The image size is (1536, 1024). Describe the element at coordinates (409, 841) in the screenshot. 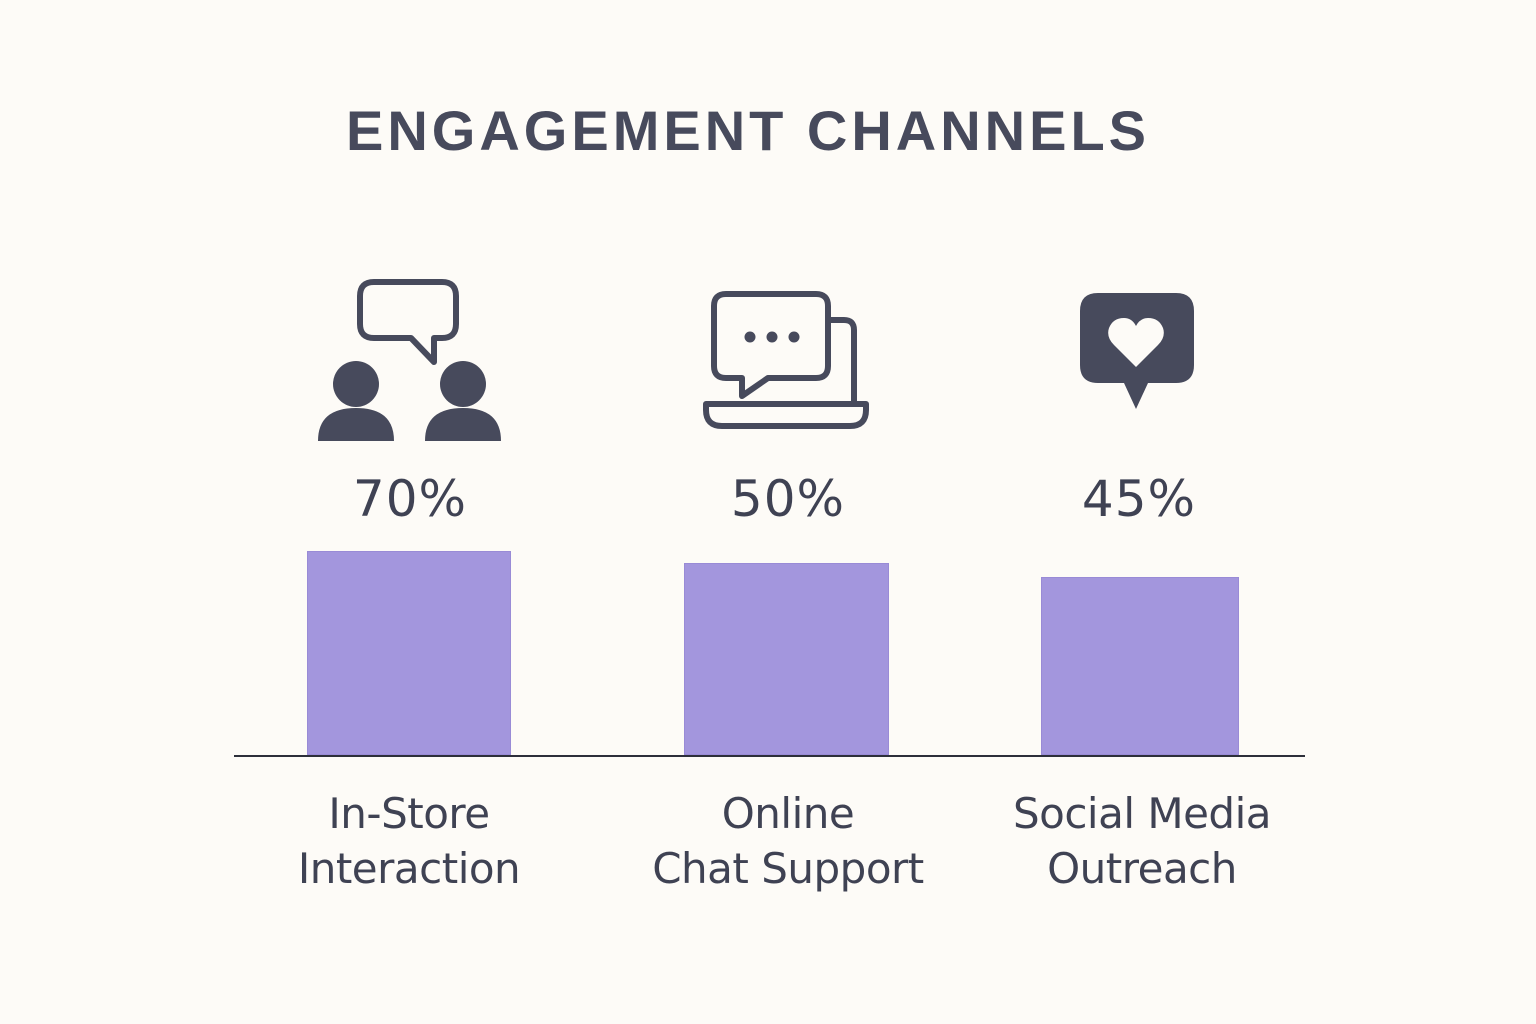

I see `category-label-in-store: In-Store Interaction` at that location.